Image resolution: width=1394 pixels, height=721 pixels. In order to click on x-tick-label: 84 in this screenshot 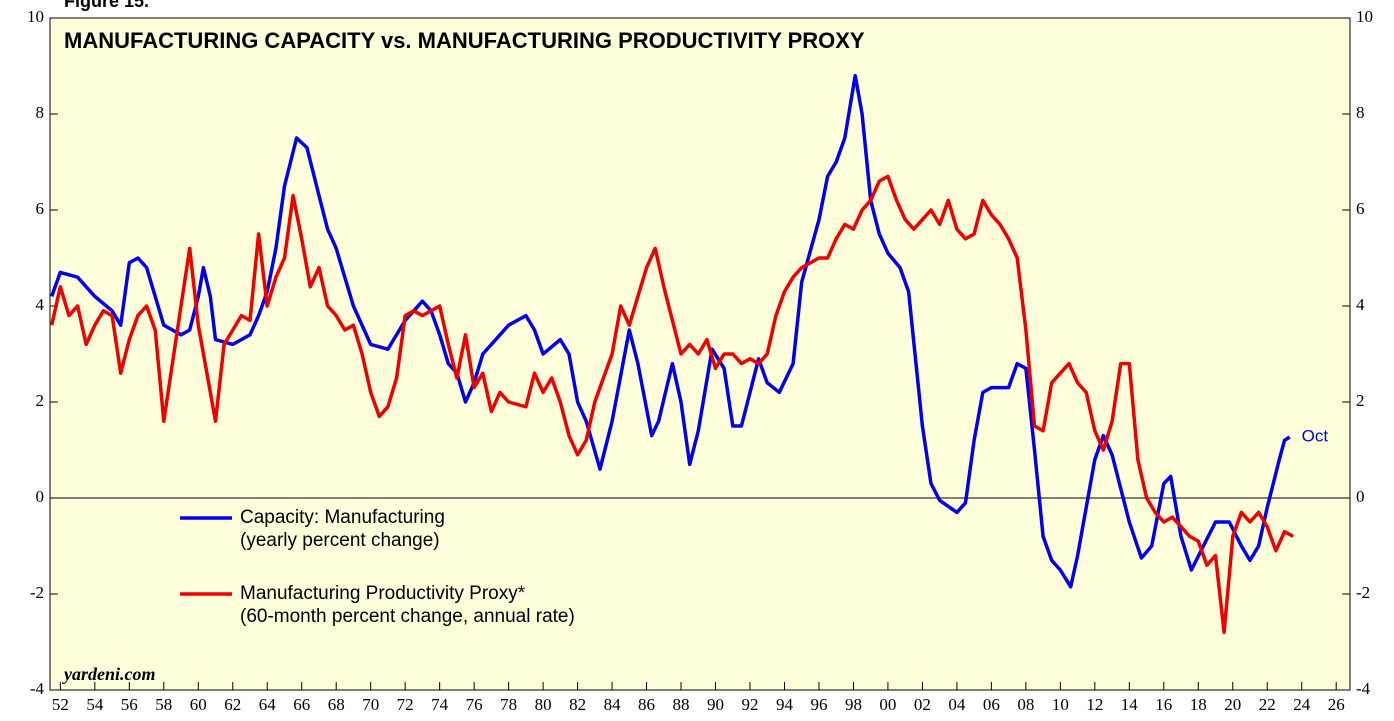, I will do `click(613, 704)`.